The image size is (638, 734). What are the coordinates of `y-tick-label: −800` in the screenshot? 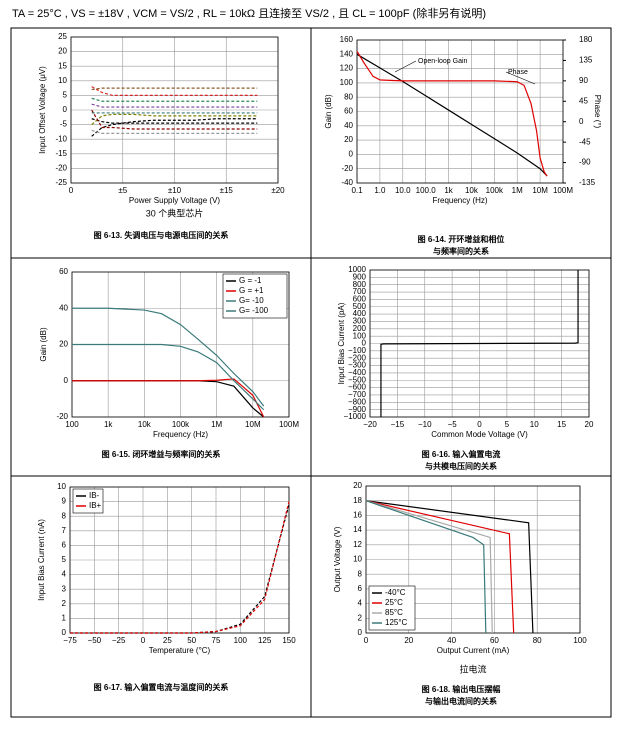 It's located at (357, 401).